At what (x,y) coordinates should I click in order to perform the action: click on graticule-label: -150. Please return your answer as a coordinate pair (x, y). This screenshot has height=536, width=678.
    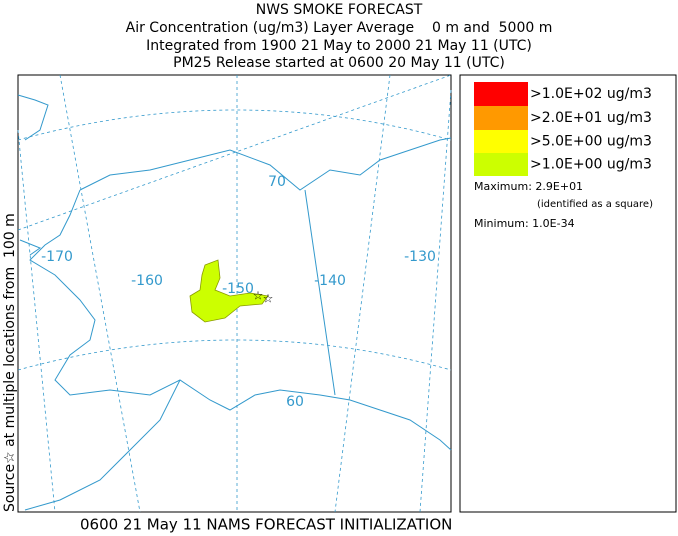
    Looking at the image, I should click on (238, 289).